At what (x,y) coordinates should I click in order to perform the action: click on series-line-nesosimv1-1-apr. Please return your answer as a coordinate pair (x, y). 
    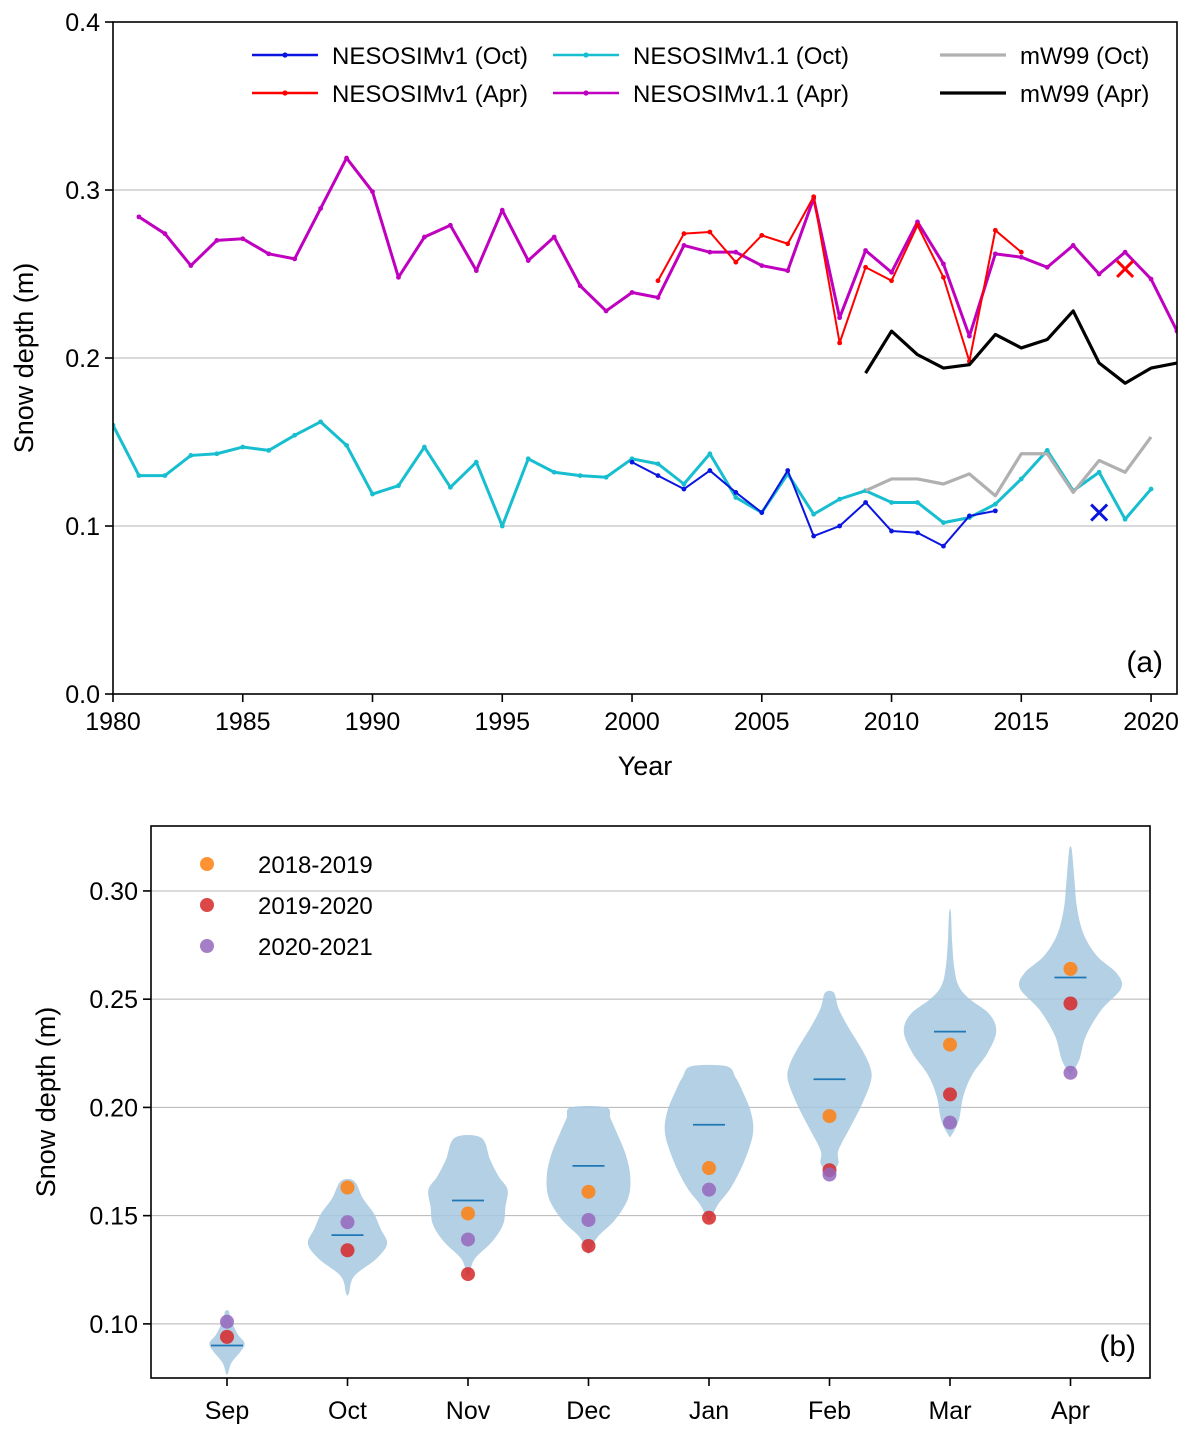
    Looking at the image, I should click on (657, 247).